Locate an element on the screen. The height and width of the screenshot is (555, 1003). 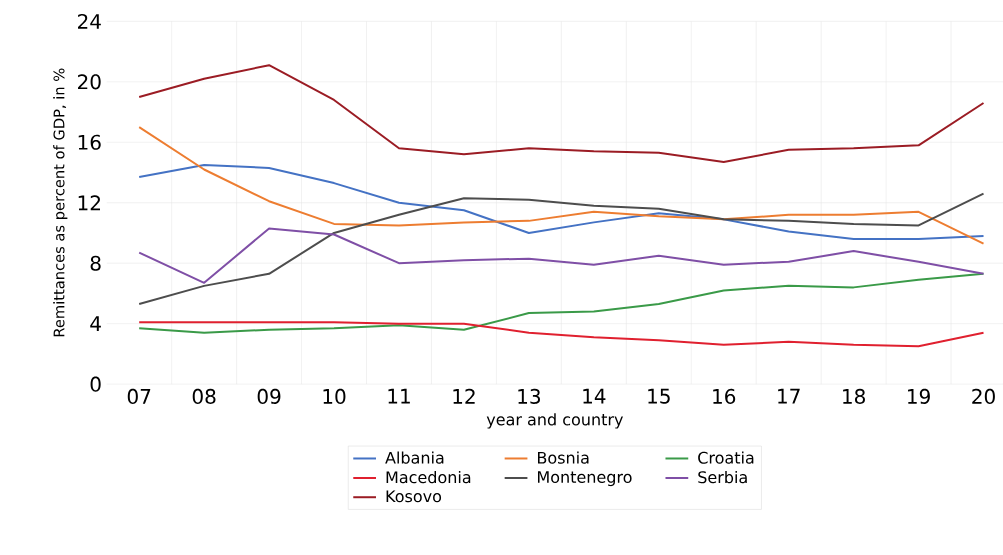
y-tick-label: 0 is located at coordinates (95, 384).